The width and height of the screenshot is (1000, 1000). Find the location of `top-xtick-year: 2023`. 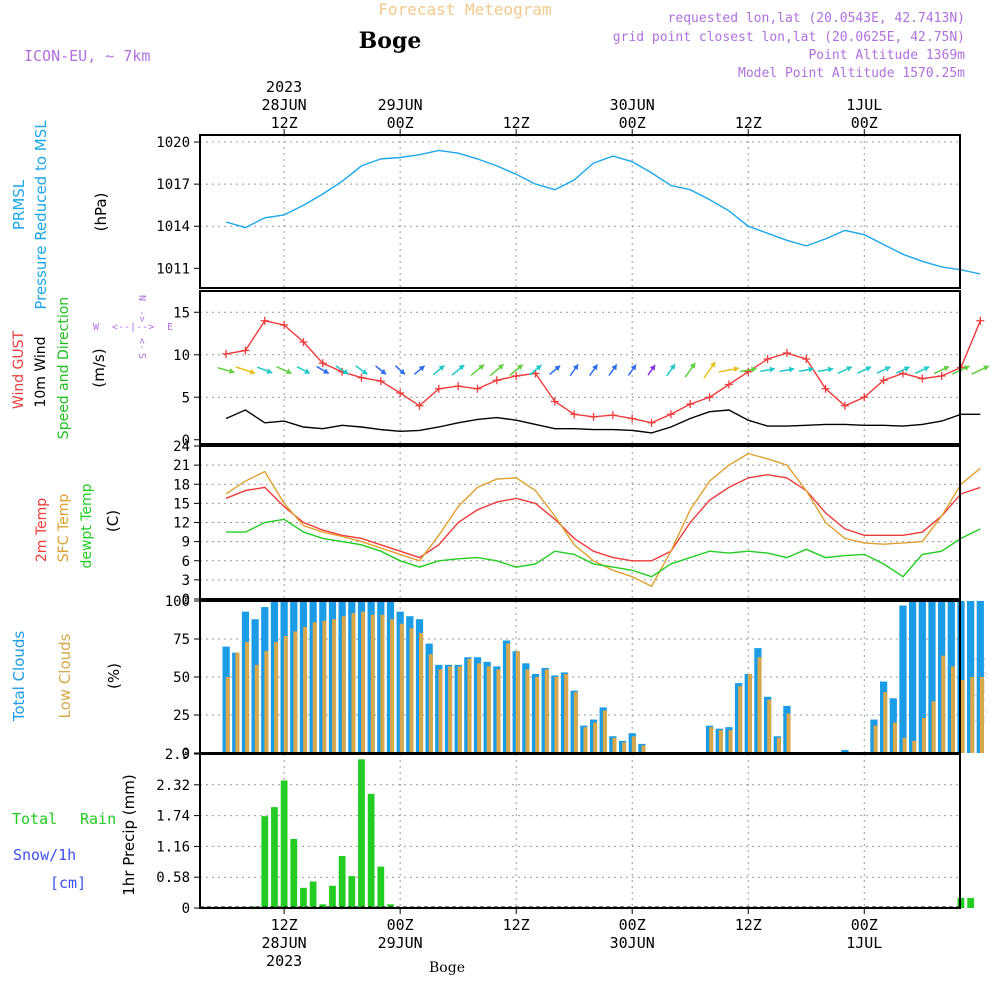

top-xtick-year: 2023 is located at coordinates (284, 87).